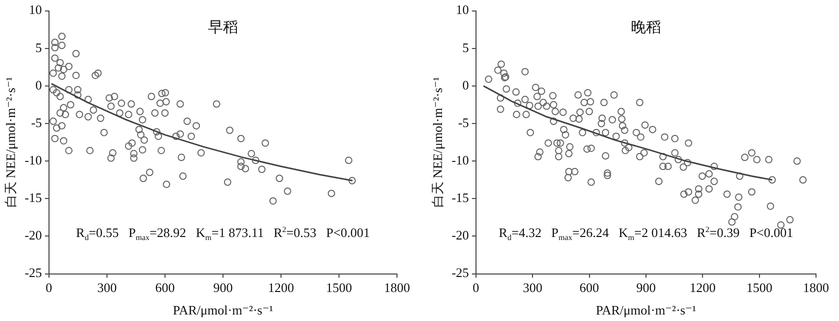 The image size is (839, 321). What do you see at coordinates (645, 27) in the screenshot?
I see `text: 晚稻` at bounding box center [645, 27].